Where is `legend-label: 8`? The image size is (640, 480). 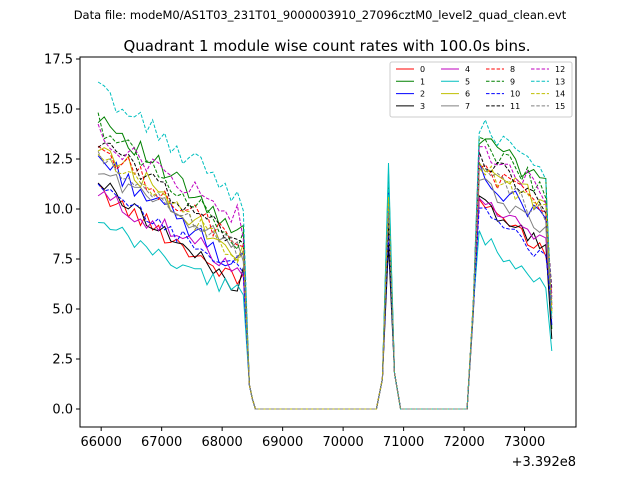 legend-label: 8 is located at coordinates (512, 69).